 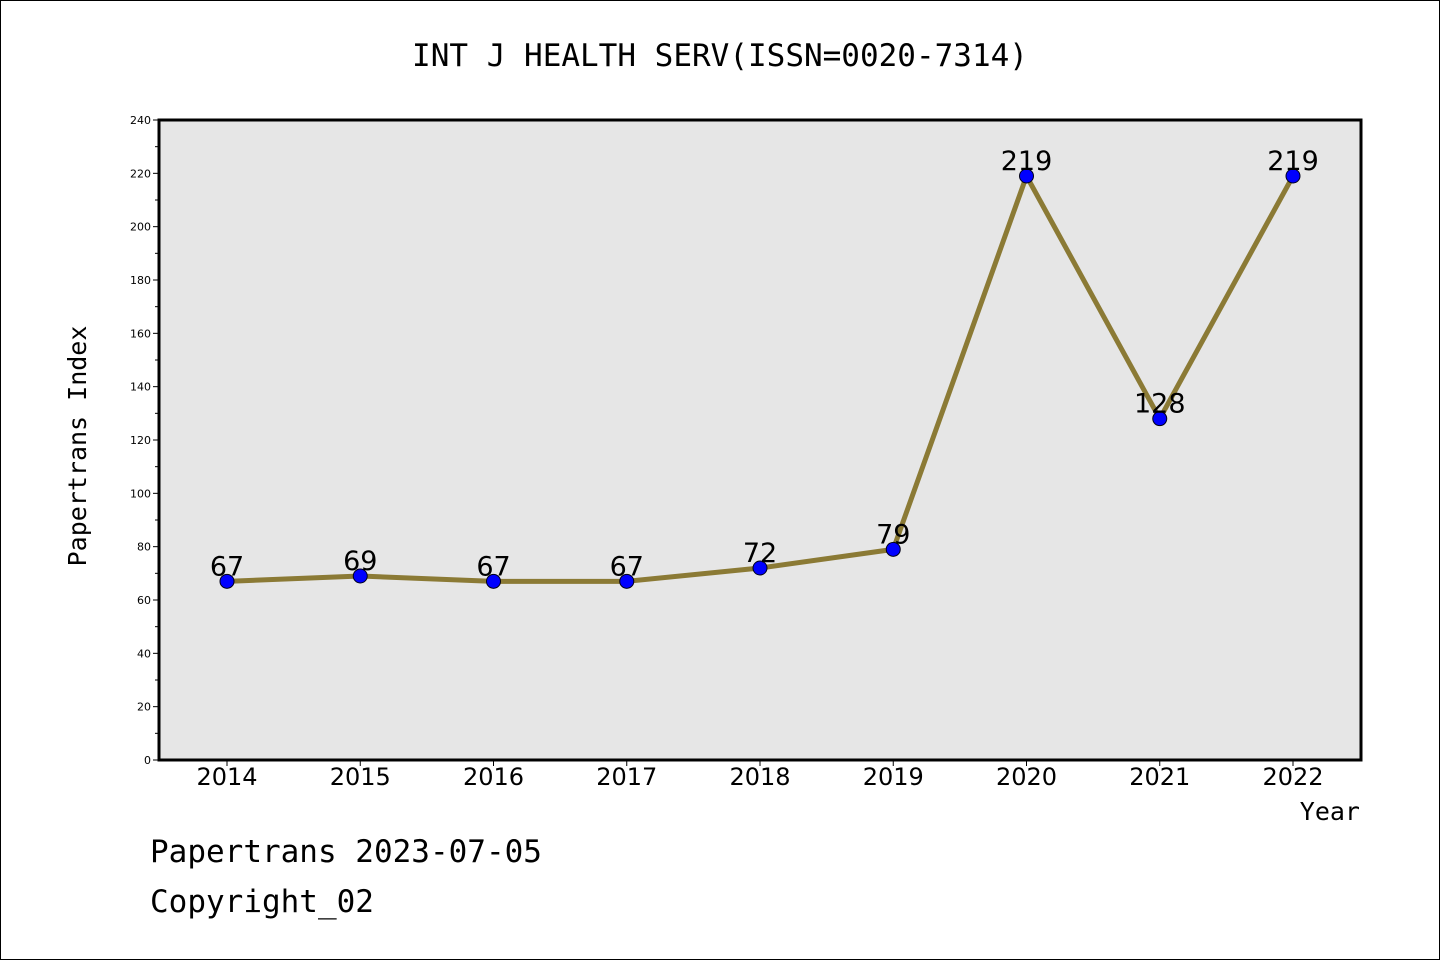 What do you see at coordinates (144, 707) in the screenshot?
I see `y-tick-label: 20` at bounding box center [144, 707].